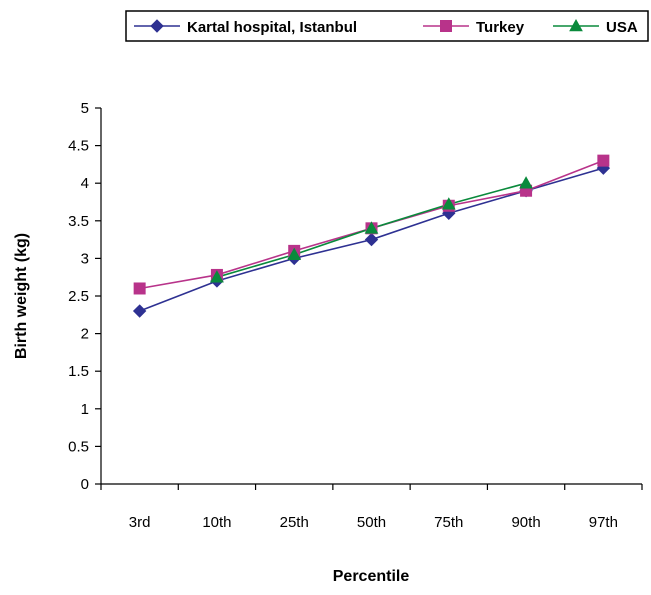 This screenshot has height=595, width=651. I want to click on y-ticks: 0 0.5 1 1.5 2 2.5 3 3.5 4 4.5 5, so click(84, 296).